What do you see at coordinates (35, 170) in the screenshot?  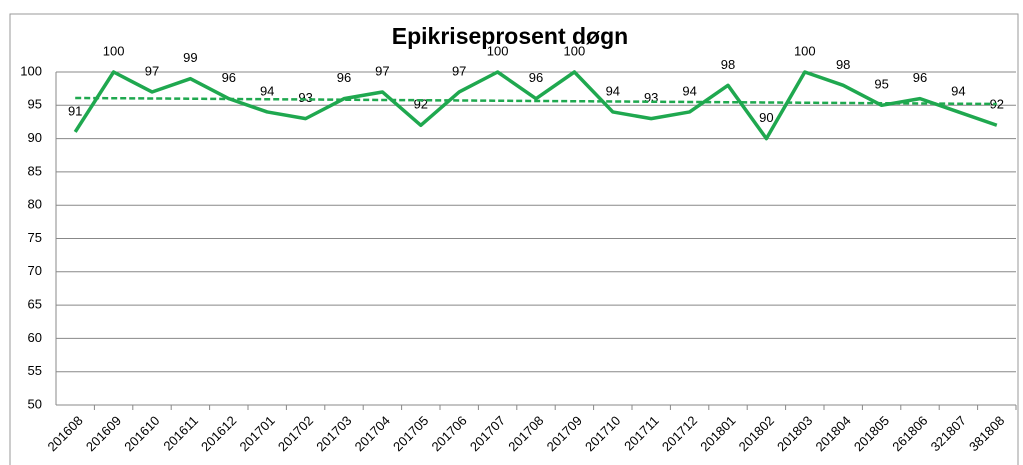 I see `y-tick-label: 85` at bounding box center [35, 170].